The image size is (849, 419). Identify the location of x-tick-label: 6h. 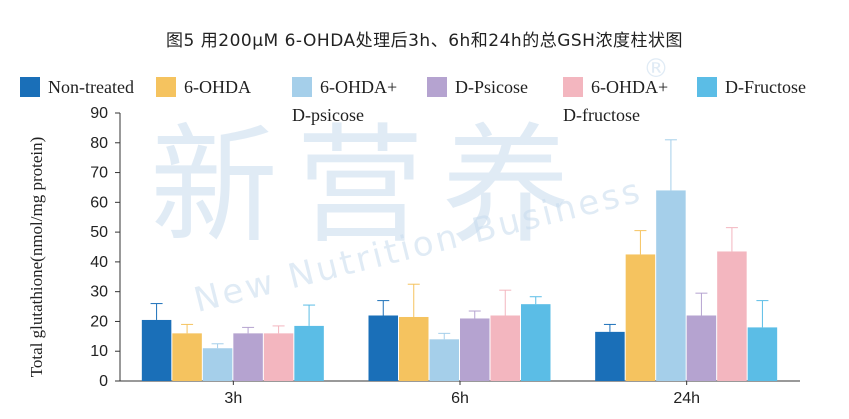
(460, 398).